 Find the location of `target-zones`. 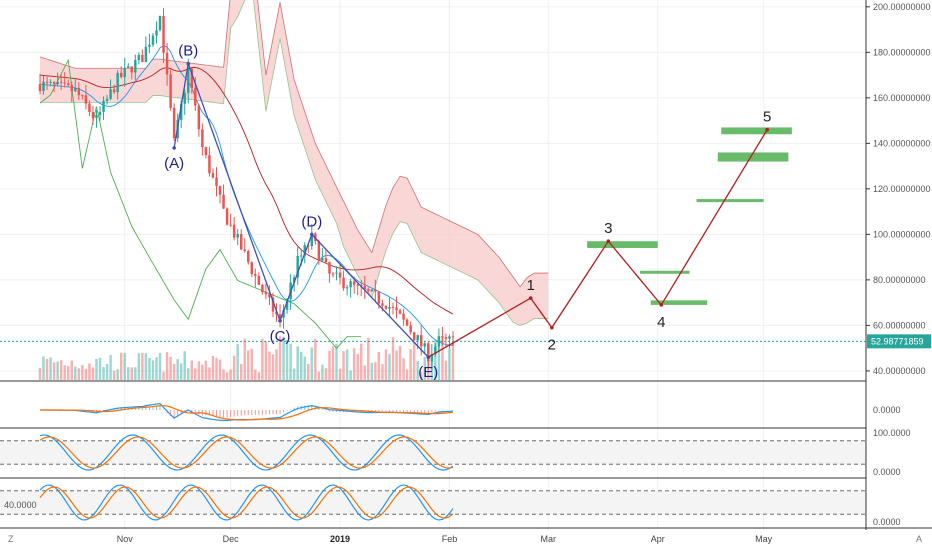

target-zones is located at coordinates (689, 216).